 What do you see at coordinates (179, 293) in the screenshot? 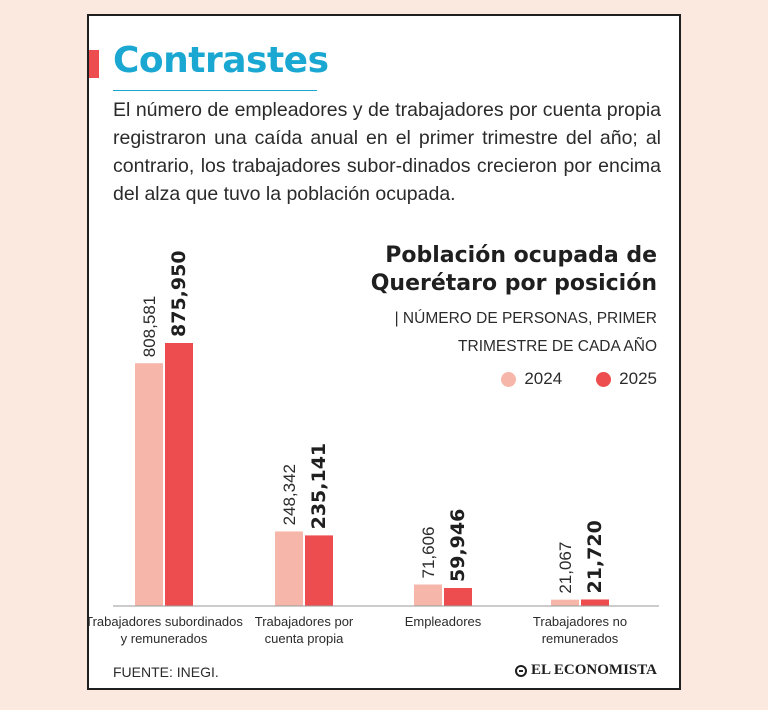
I see `data-label-2025-0: 875,950` at bounding box center [179, 293].